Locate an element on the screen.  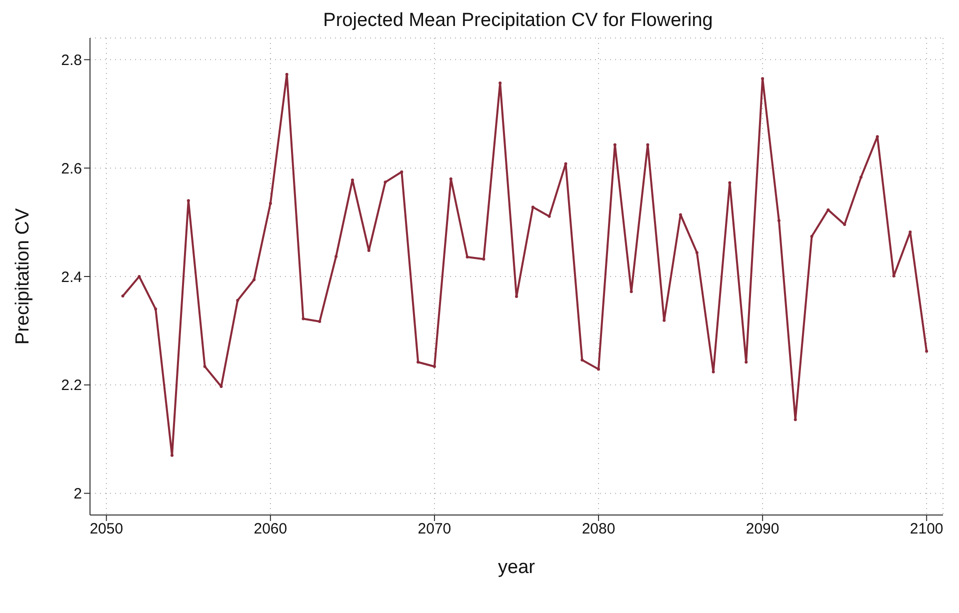
y-tick-label: 2.2 is located at coordinates (71, 385).